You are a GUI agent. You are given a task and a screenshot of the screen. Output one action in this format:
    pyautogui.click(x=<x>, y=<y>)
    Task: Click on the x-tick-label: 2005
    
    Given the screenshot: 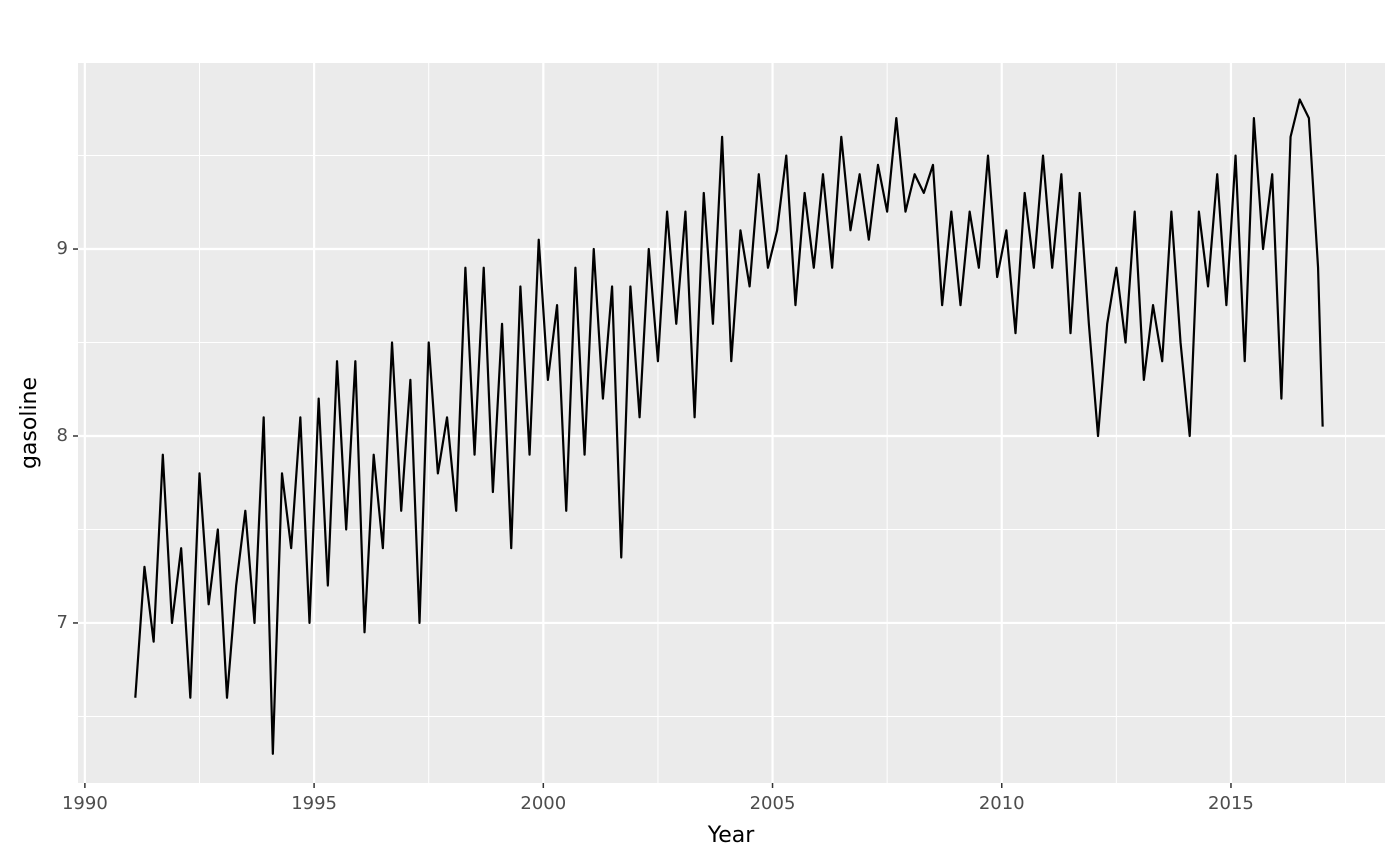 What is the action you would take?
    pyautogui.click(x=773, y=803)
    